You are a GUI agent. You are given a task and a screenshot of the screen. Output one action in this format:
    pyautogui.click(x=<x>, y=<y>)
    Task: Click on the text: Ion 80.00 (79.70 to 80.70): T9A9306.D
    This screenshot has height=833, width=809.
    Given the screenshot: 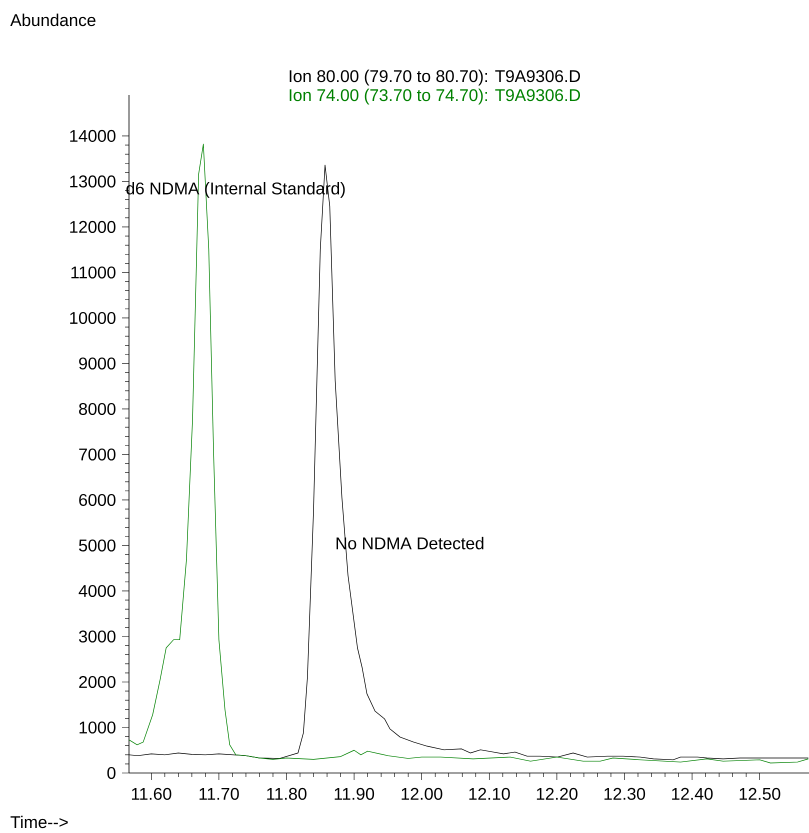 What is the action you would take?
    pyautogui.click(x=435, y=78)
    